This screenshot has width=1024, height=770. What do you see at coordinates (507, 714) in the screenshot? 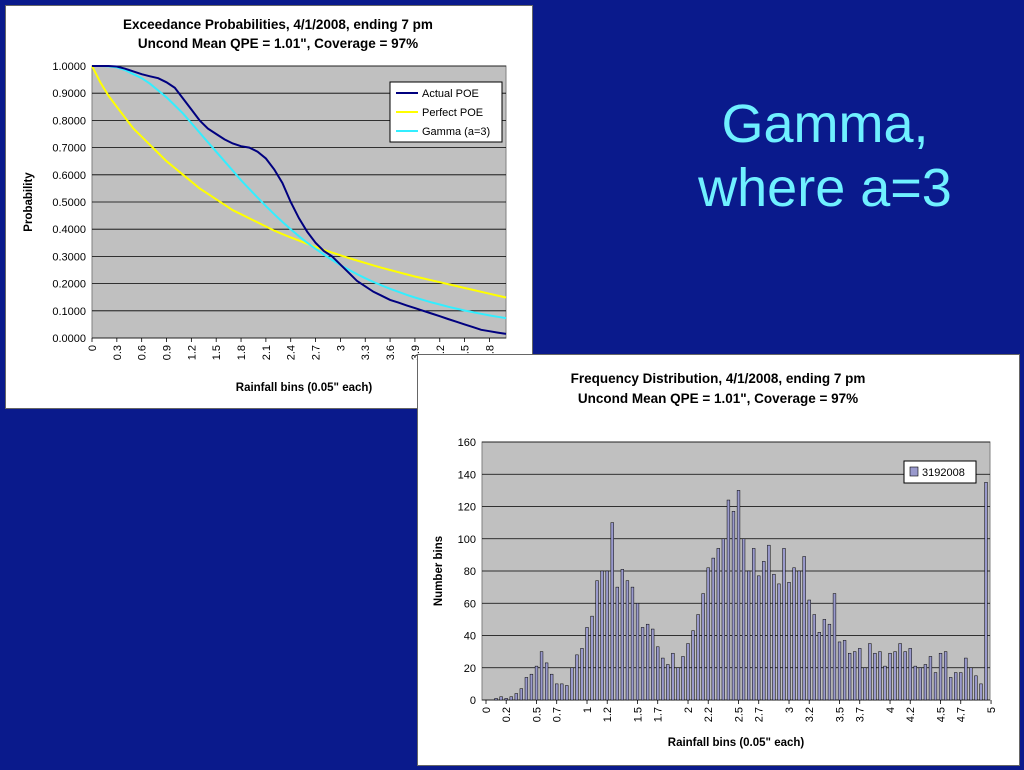
I see `frequency-x-tick-label: 0.2` at bounding box center [507, 714].